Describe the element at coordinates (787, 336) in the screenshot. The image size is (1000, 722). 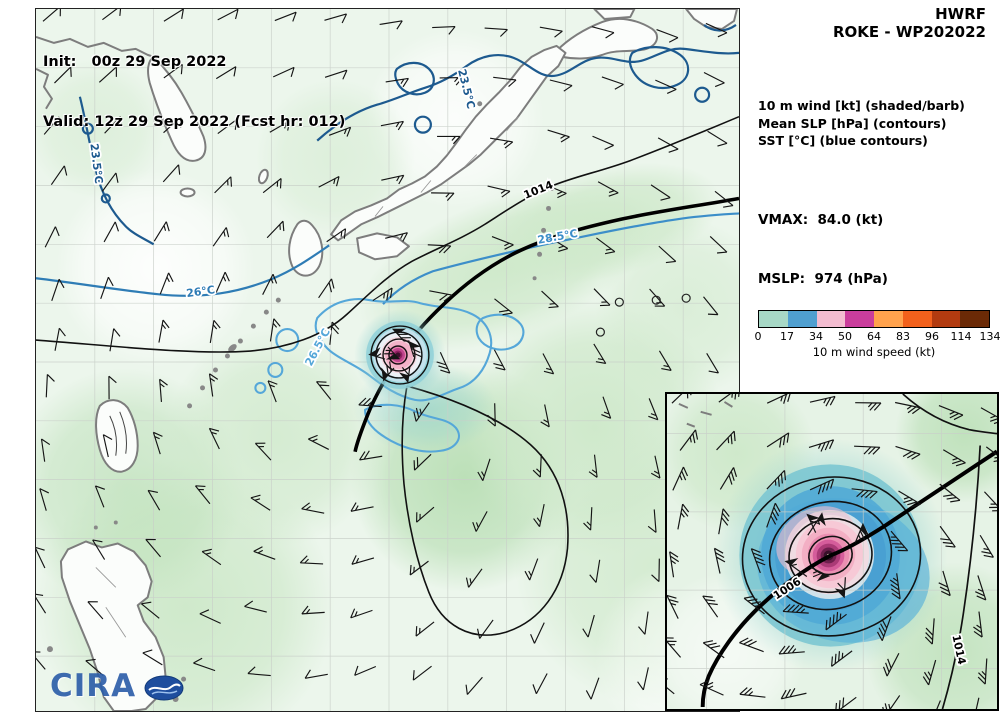
I see `colorbar-tick: 17` at that location.